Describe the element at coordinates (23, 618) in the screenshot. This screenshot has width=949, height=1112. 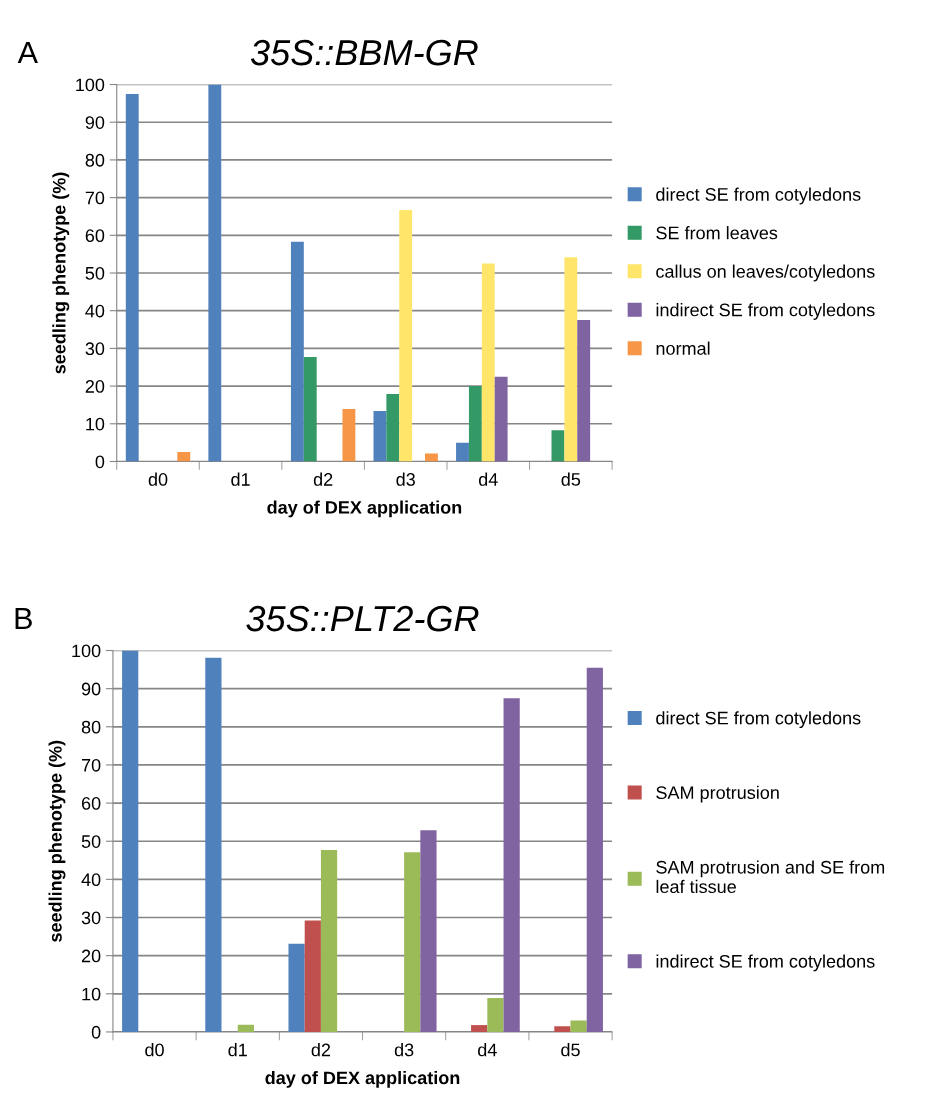
I see `text: B` at that location.